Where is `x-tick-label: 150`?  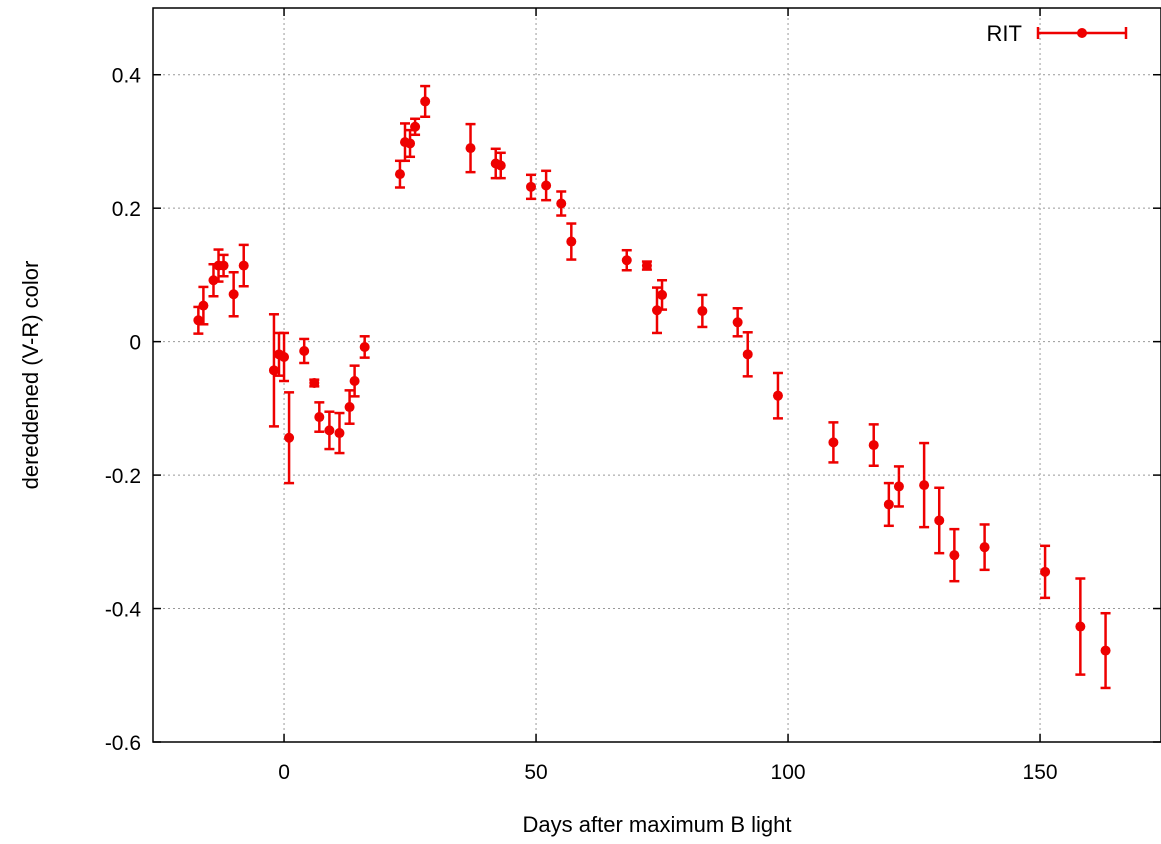
x-tick-label: 150 is located at coordinates (1040, 772).